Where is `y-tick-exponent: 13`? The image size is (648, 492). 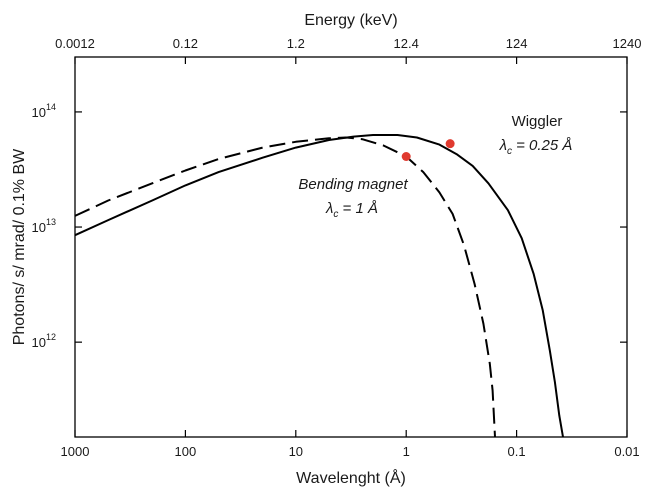 y-tick-exponent: 13 is located at coordinates (51, 222).